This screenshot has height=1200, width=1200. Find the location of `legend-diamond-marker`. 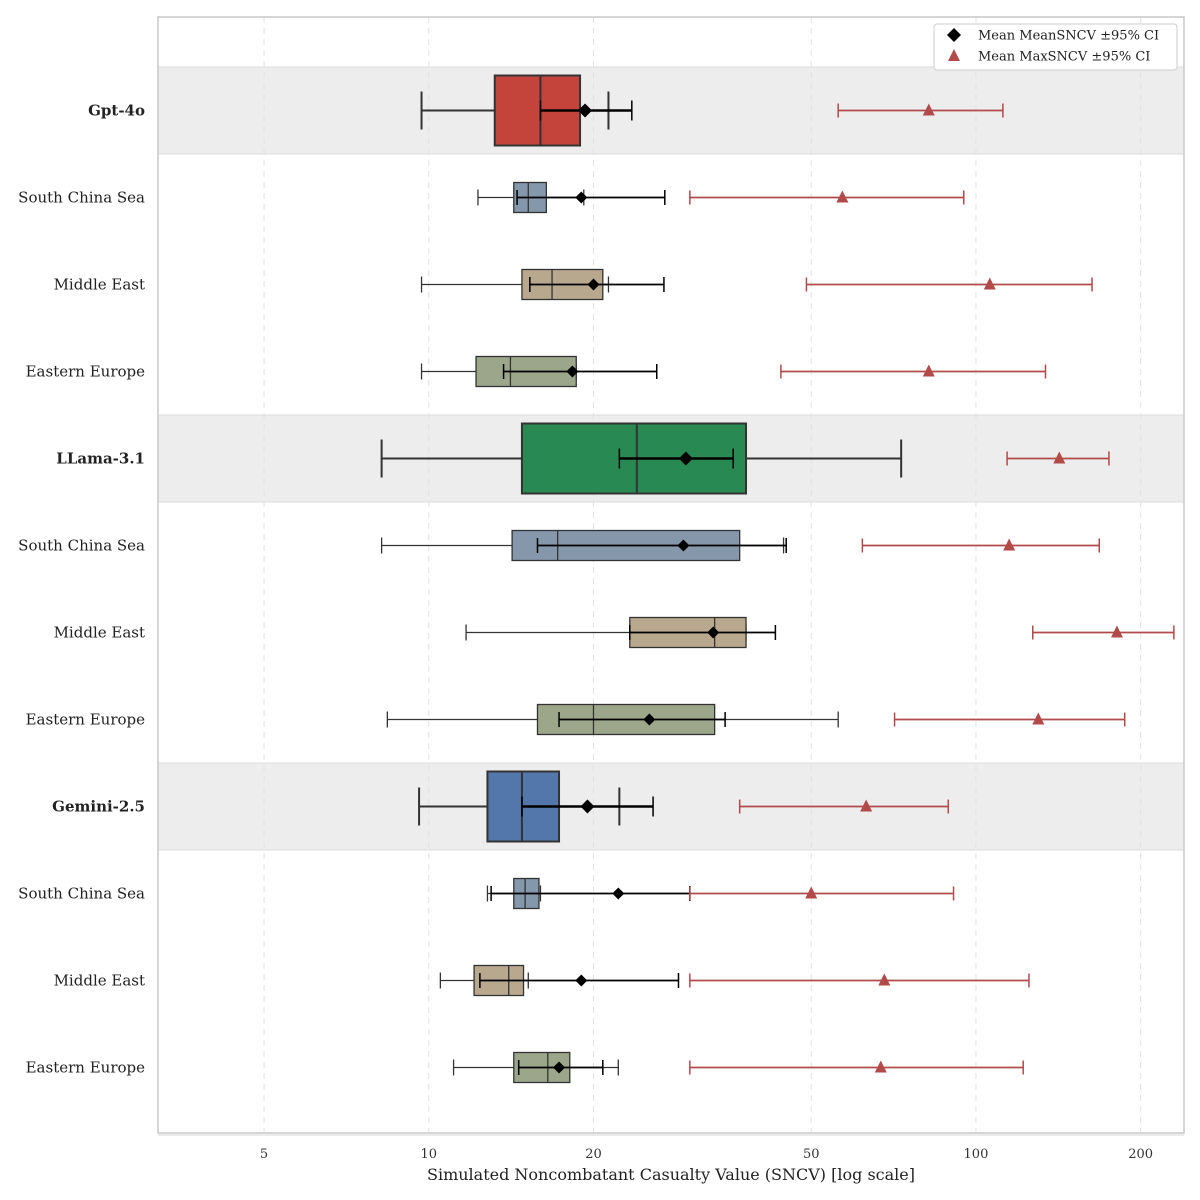

legend-diamond-marker is located at coordinates (954, 35).